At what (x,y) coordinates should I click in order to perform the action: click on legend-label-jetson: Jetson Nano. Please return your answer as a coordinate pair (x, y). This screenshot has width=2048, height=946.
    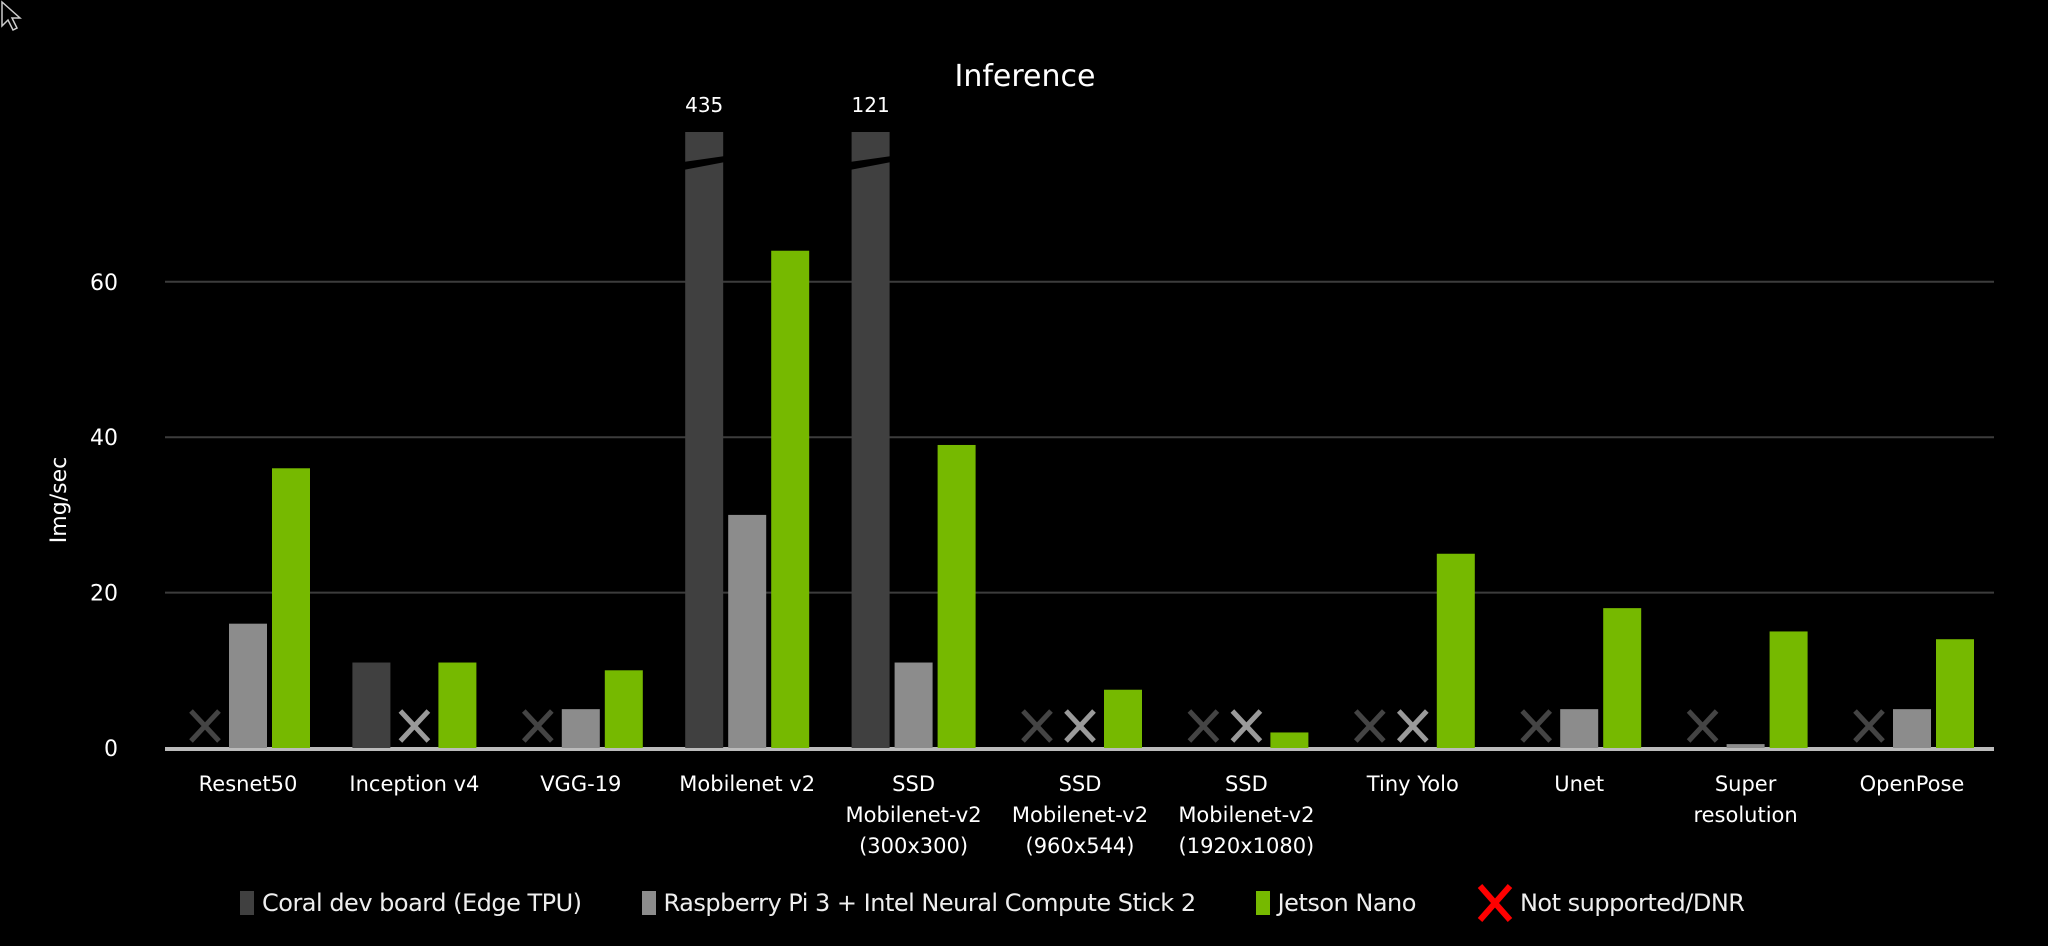
    Looking at the image, I should click on (1347, 903).